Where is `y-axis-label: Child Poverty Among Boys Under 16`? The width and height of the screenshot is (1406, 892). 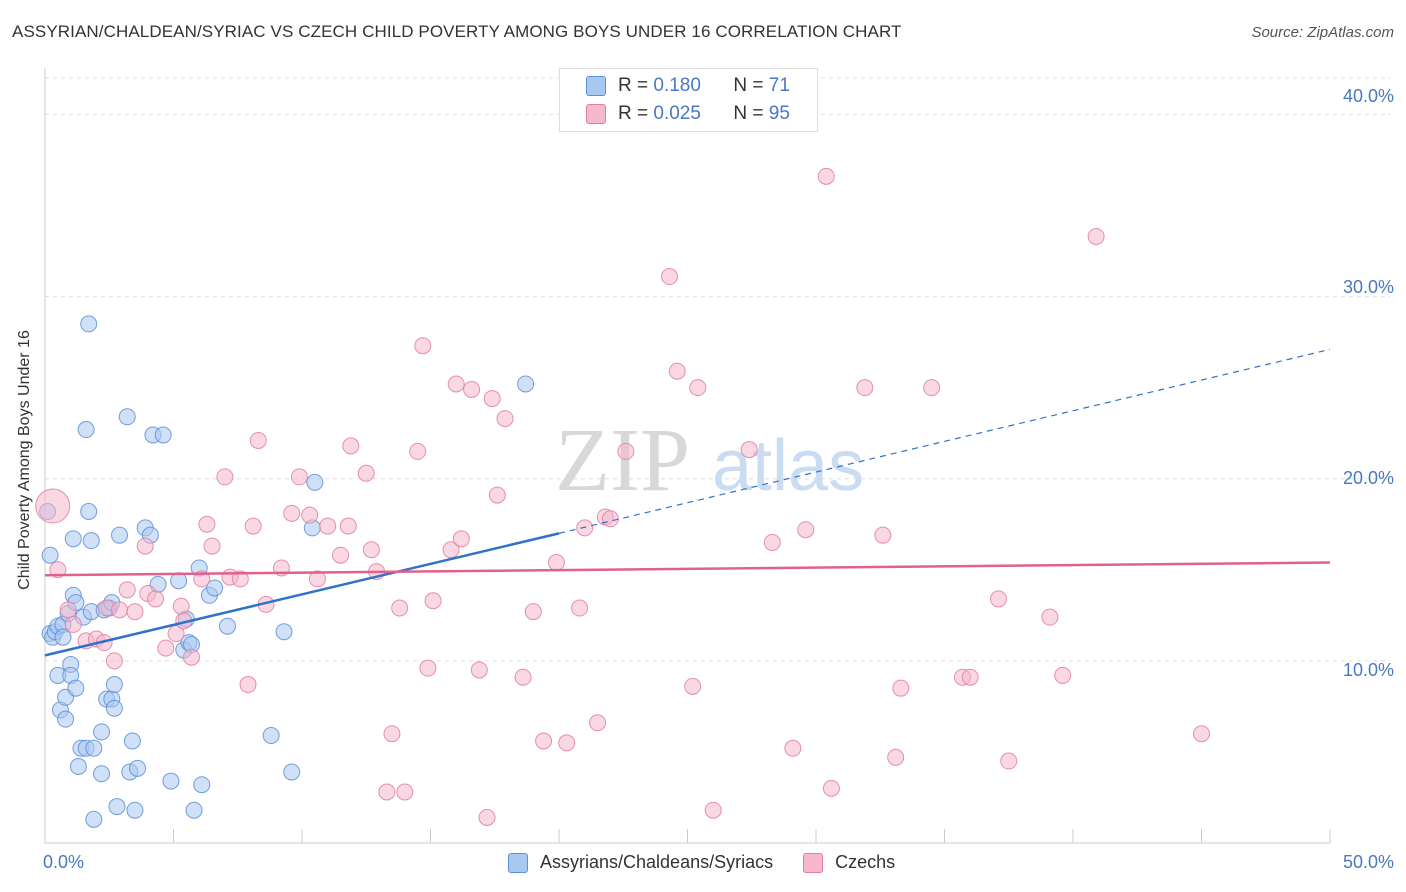
y-axis-label: Child Poverty Among Boys Under 16 is located at coordinates (24, 460).